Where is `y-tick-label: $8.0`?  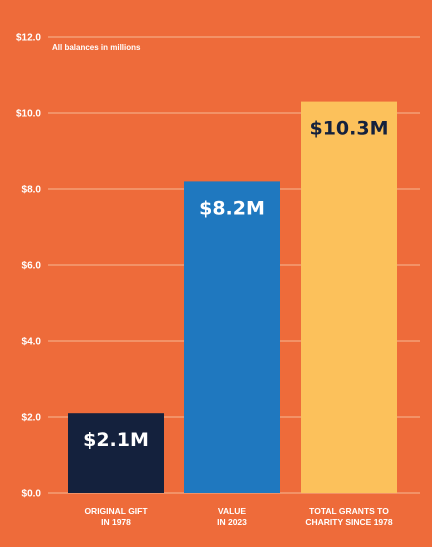
y-tick-label: $8.0 is located at coordinates (32, 190).